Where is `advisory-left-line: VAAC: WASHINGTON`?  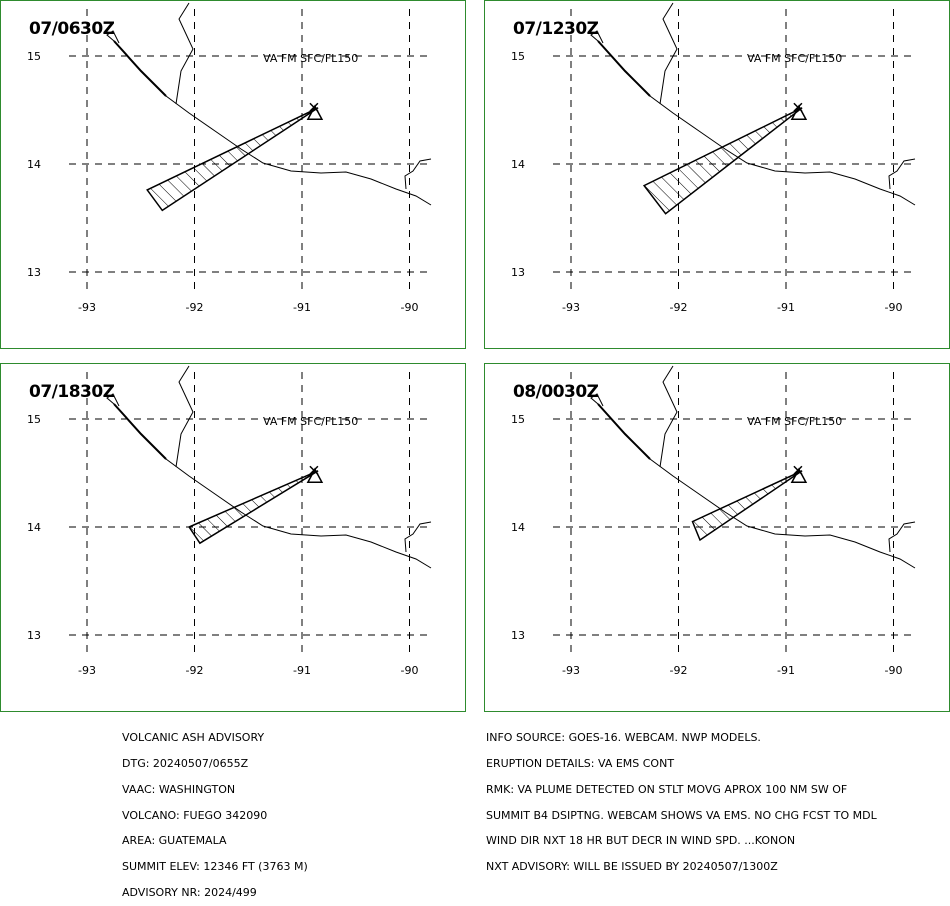
advisory-left-line: VAAC: WASHINGTON is located at coordinates (179, 789).